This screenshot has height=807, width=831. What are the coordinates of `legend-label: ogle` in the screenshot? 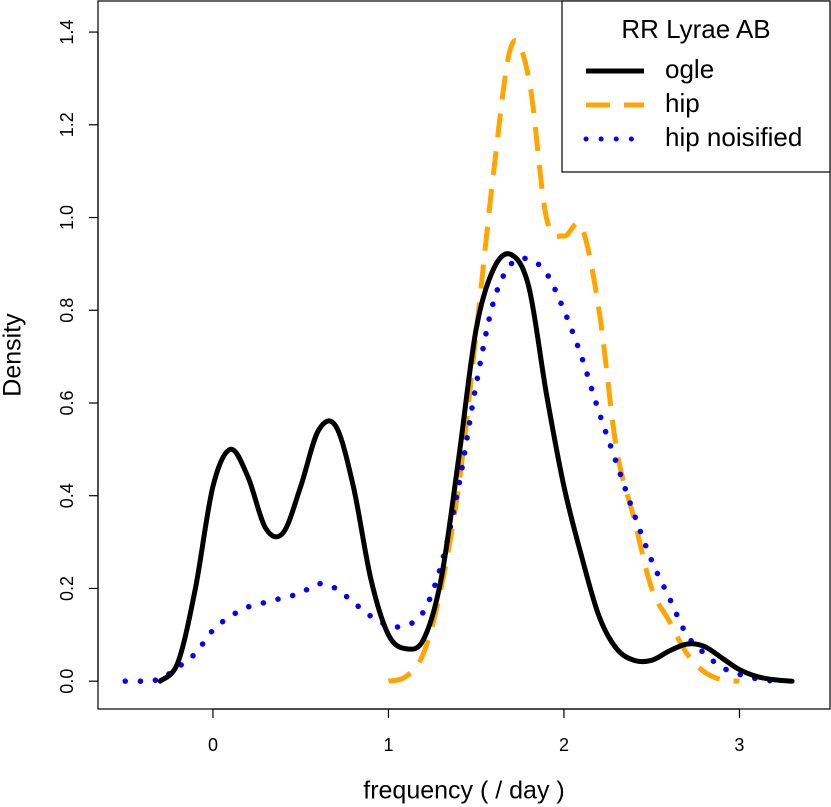 It's located at (689, 69).